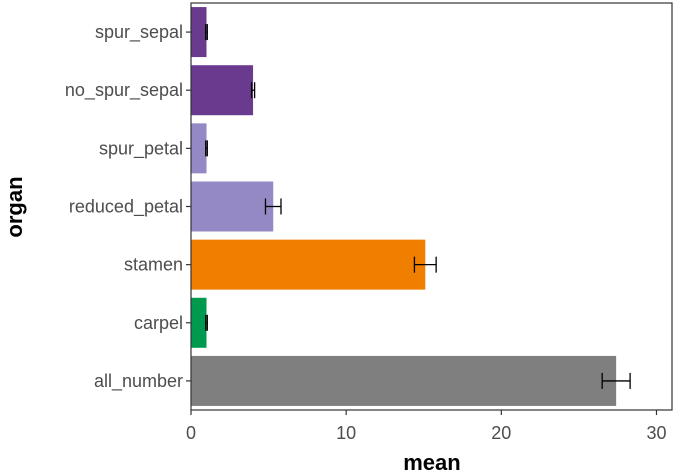  Describe the element at coordinates (253, 90) in the screenshot. I see `errorbar-no_spur_sepal` at that location.